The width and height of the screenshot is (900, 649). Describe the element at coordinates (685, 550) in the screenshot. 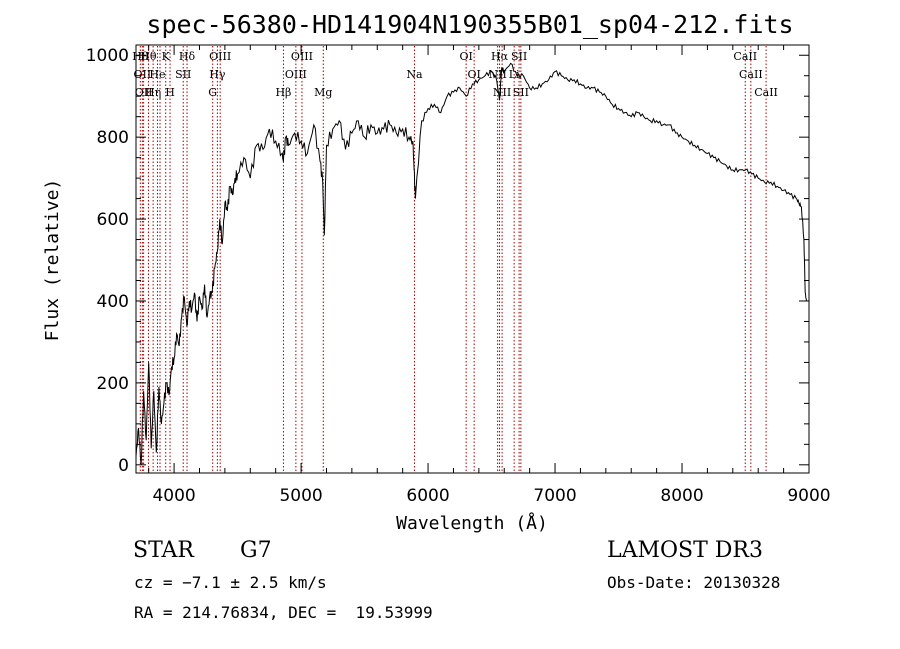

I see `survey-name: LAMOST DR3` at that location.